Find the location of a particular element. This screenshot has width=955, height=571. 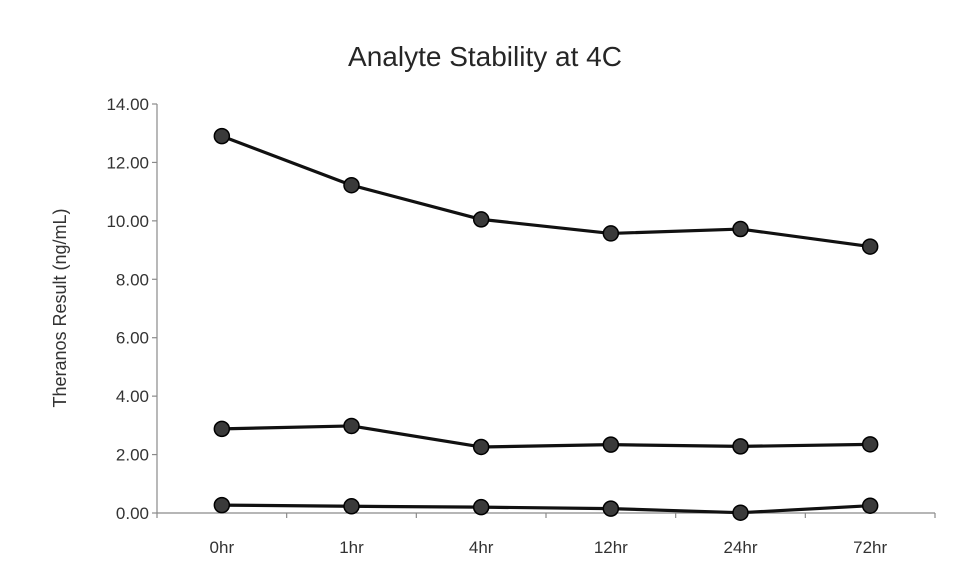

x-tick-label: 12hr is located at coordinates (611, 547).